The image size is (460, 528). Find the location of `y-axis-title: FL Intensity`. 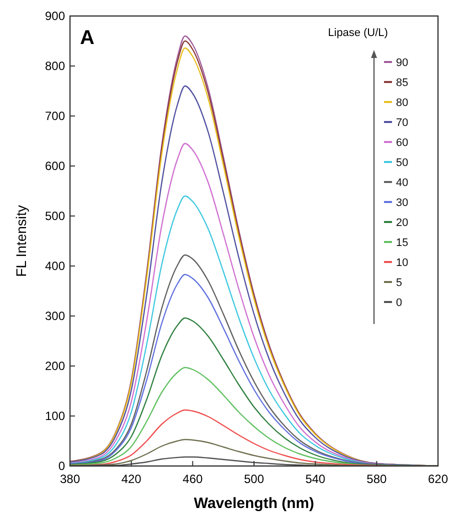

y-axis-title: FL Intensity is located at coordinates (21, 241).